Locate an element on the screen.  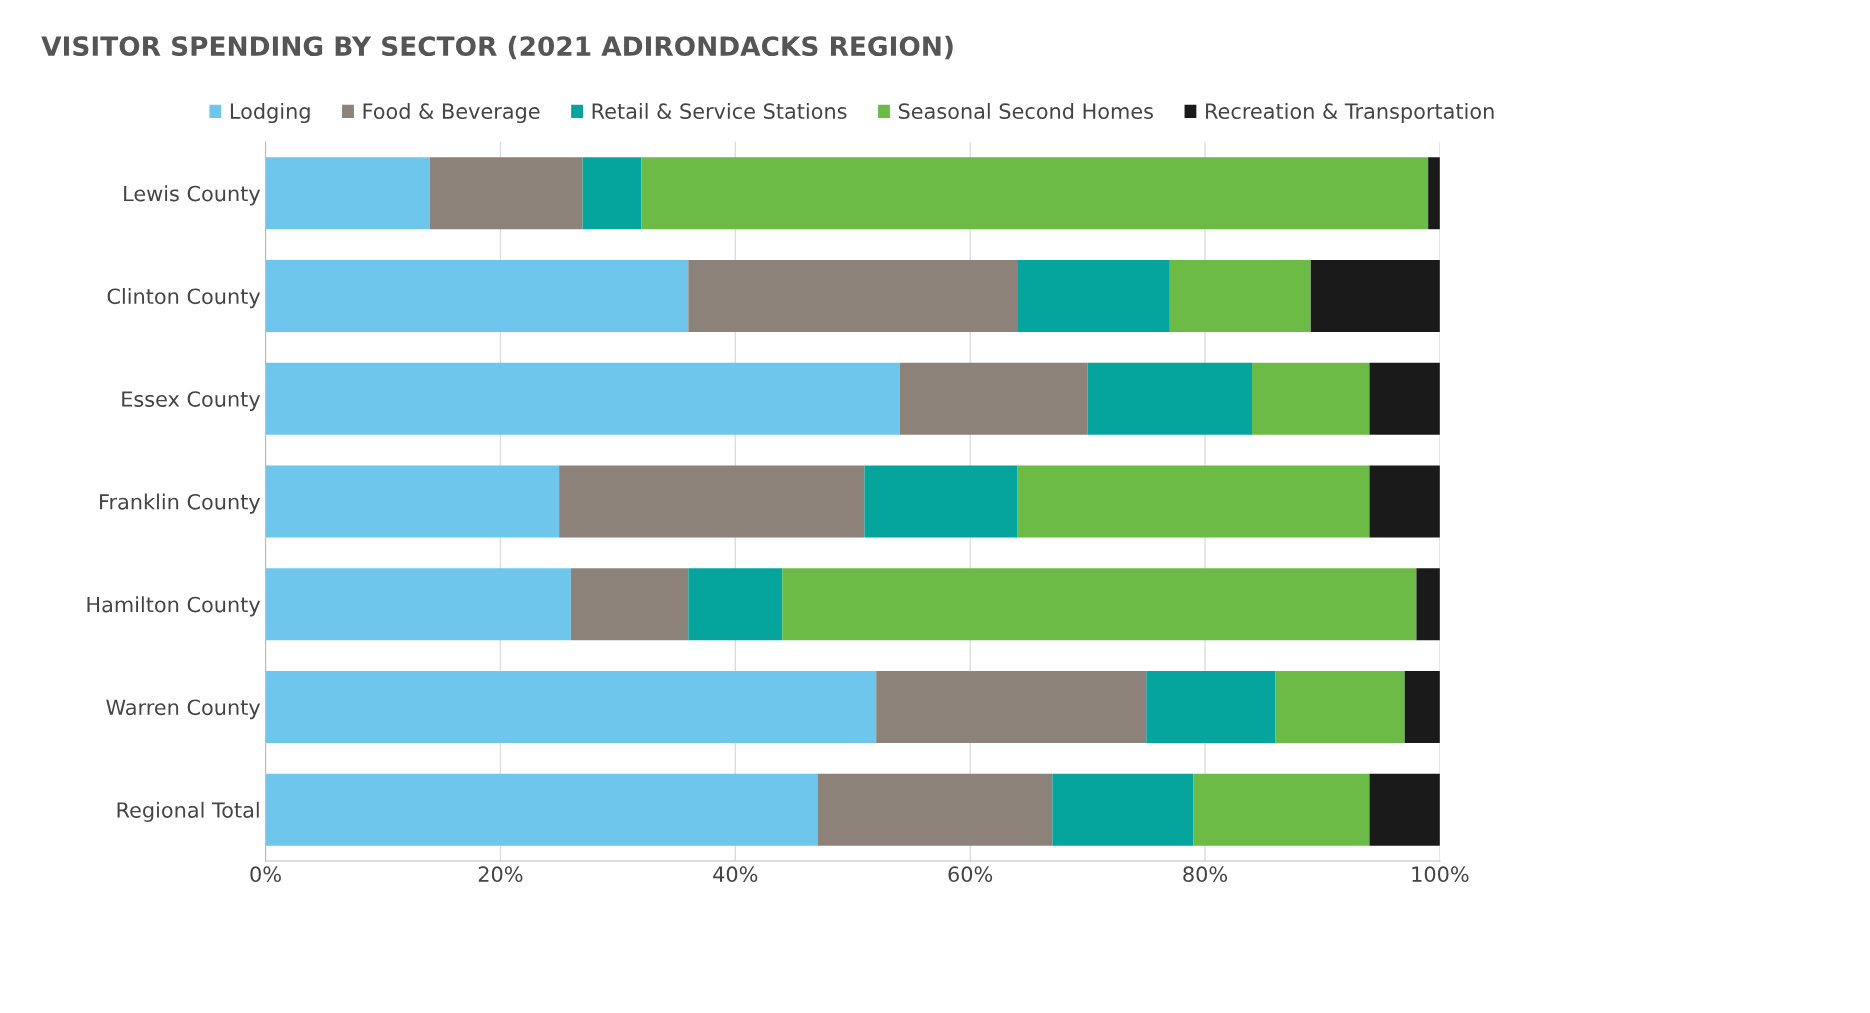
x-tick-label: 20% is located at coordinates (500, 874).